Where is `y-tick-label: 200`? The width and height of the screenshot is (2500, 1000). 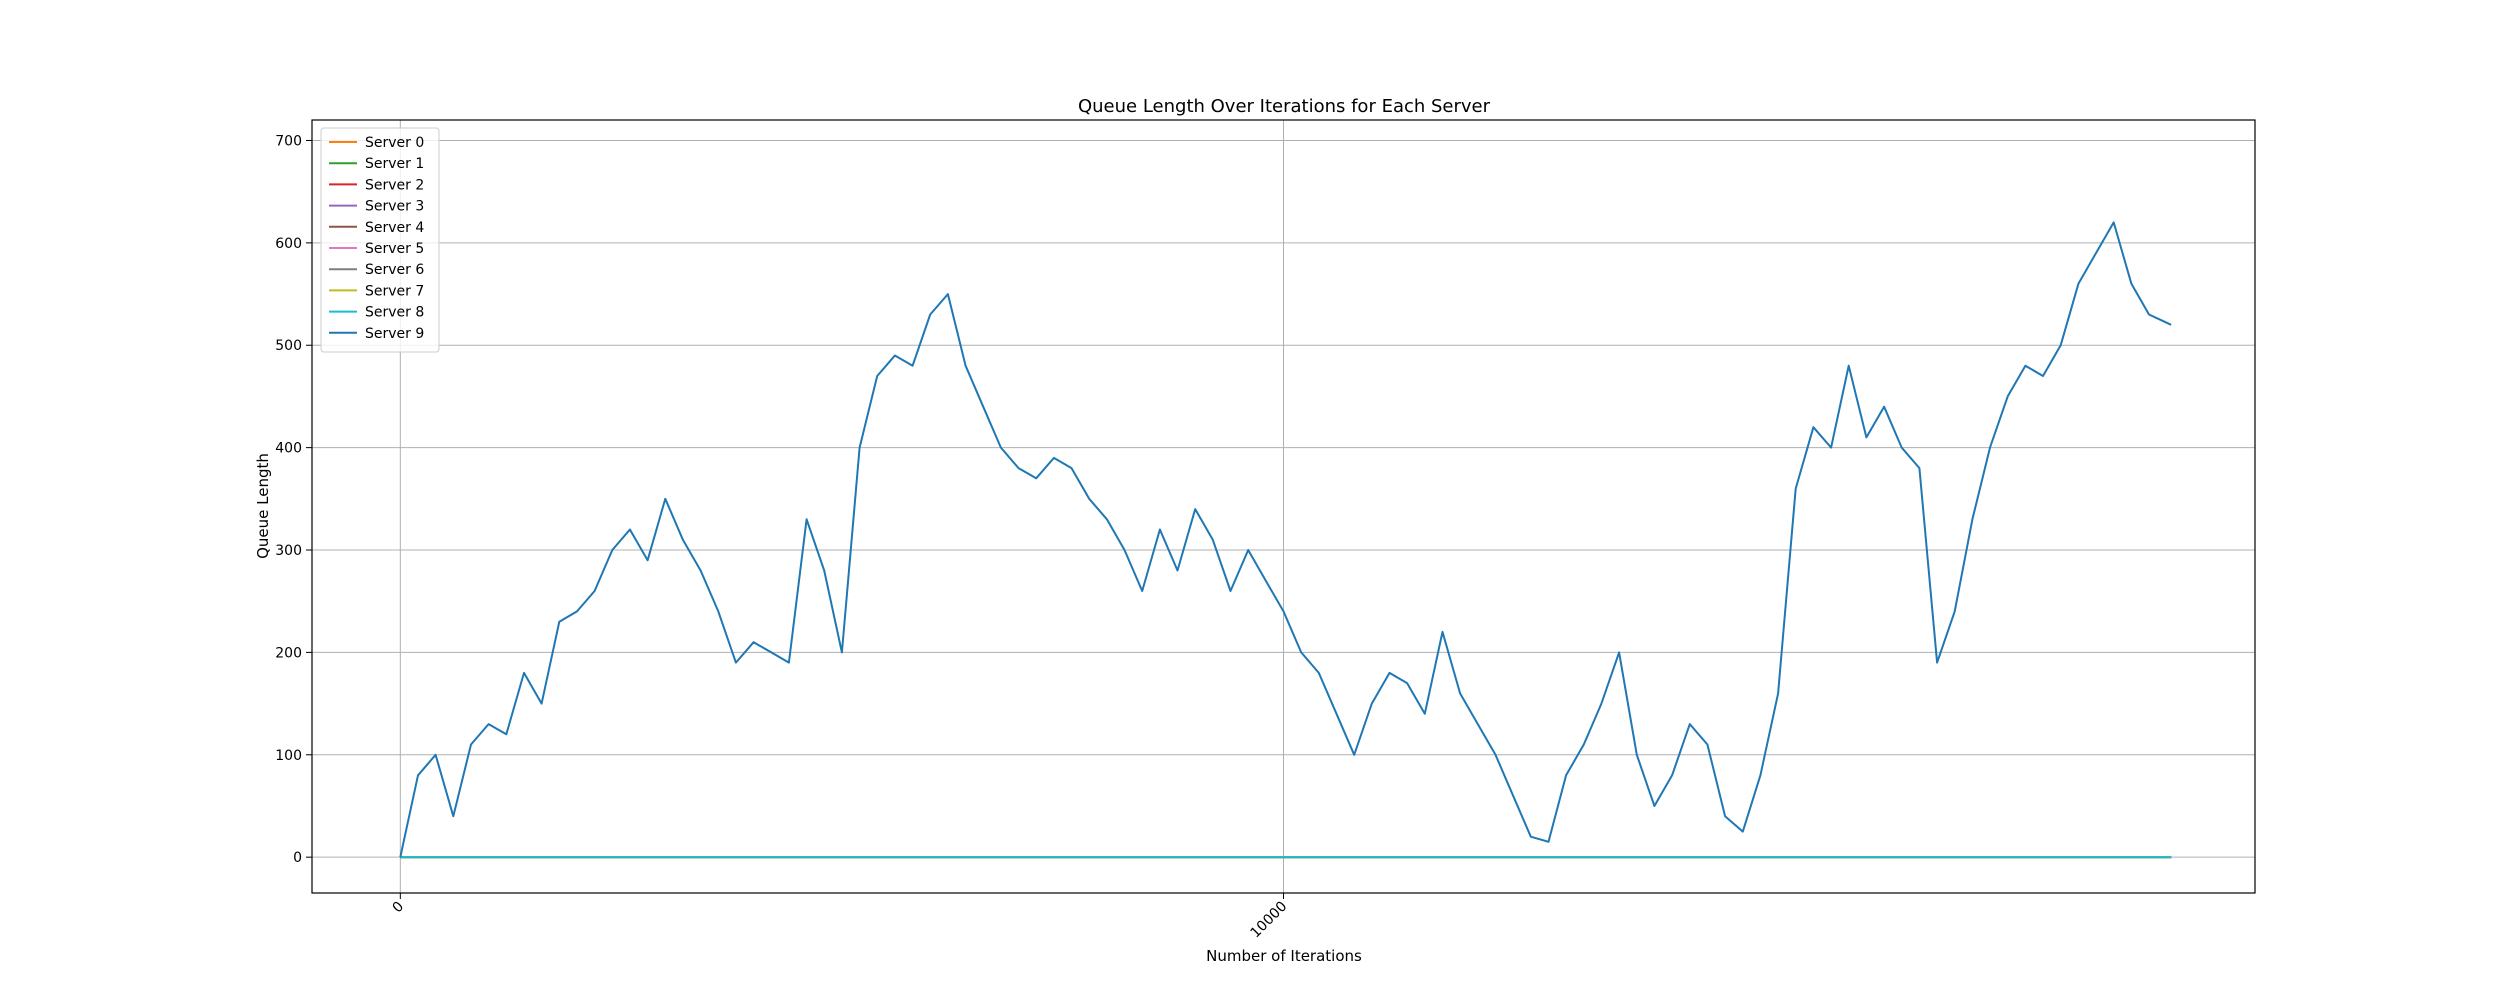 y-tick-label: 200 is located at coordinates (288, 653).